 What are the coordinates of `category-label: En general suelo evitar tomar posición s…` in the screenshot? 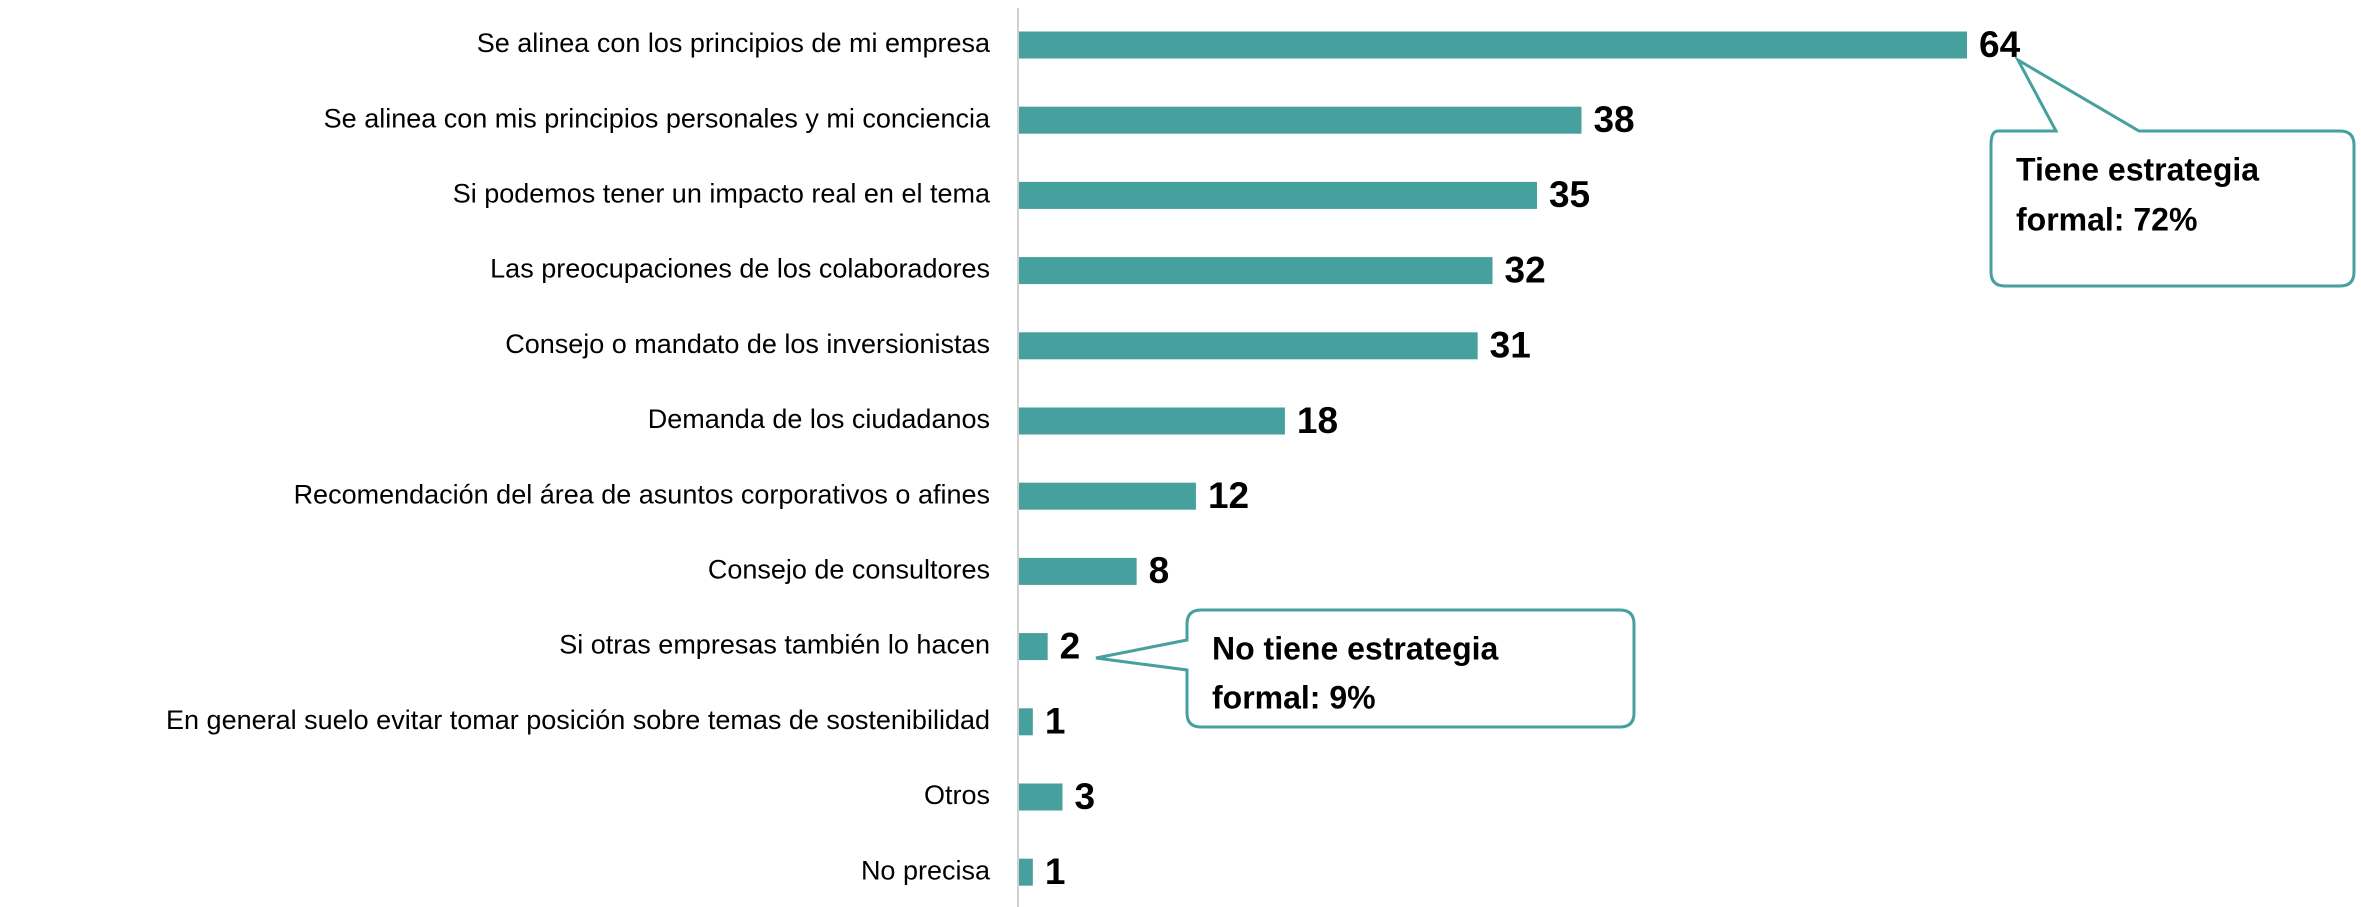 It's located at (578, 720).